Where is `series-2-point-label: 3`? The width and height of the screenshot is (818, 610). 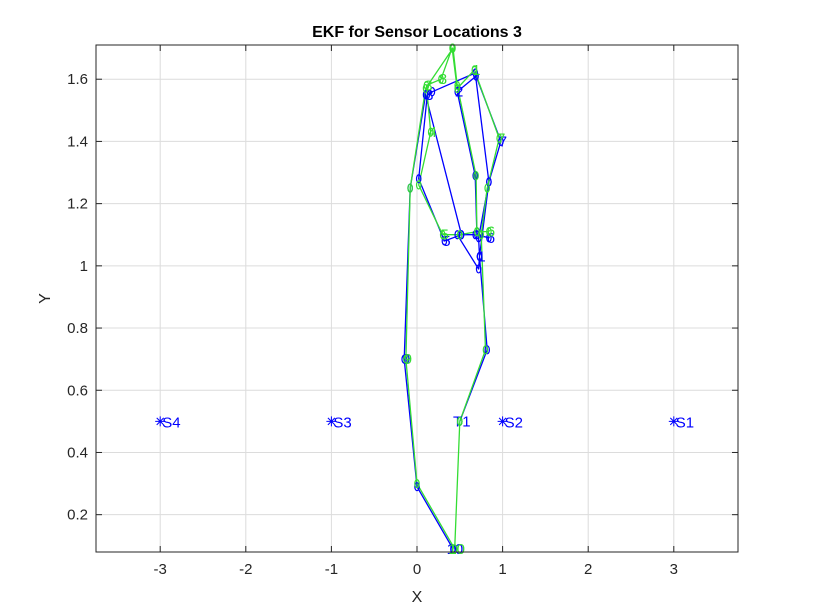 series-2-point-label: 3 is located at coordinates (428, 85).